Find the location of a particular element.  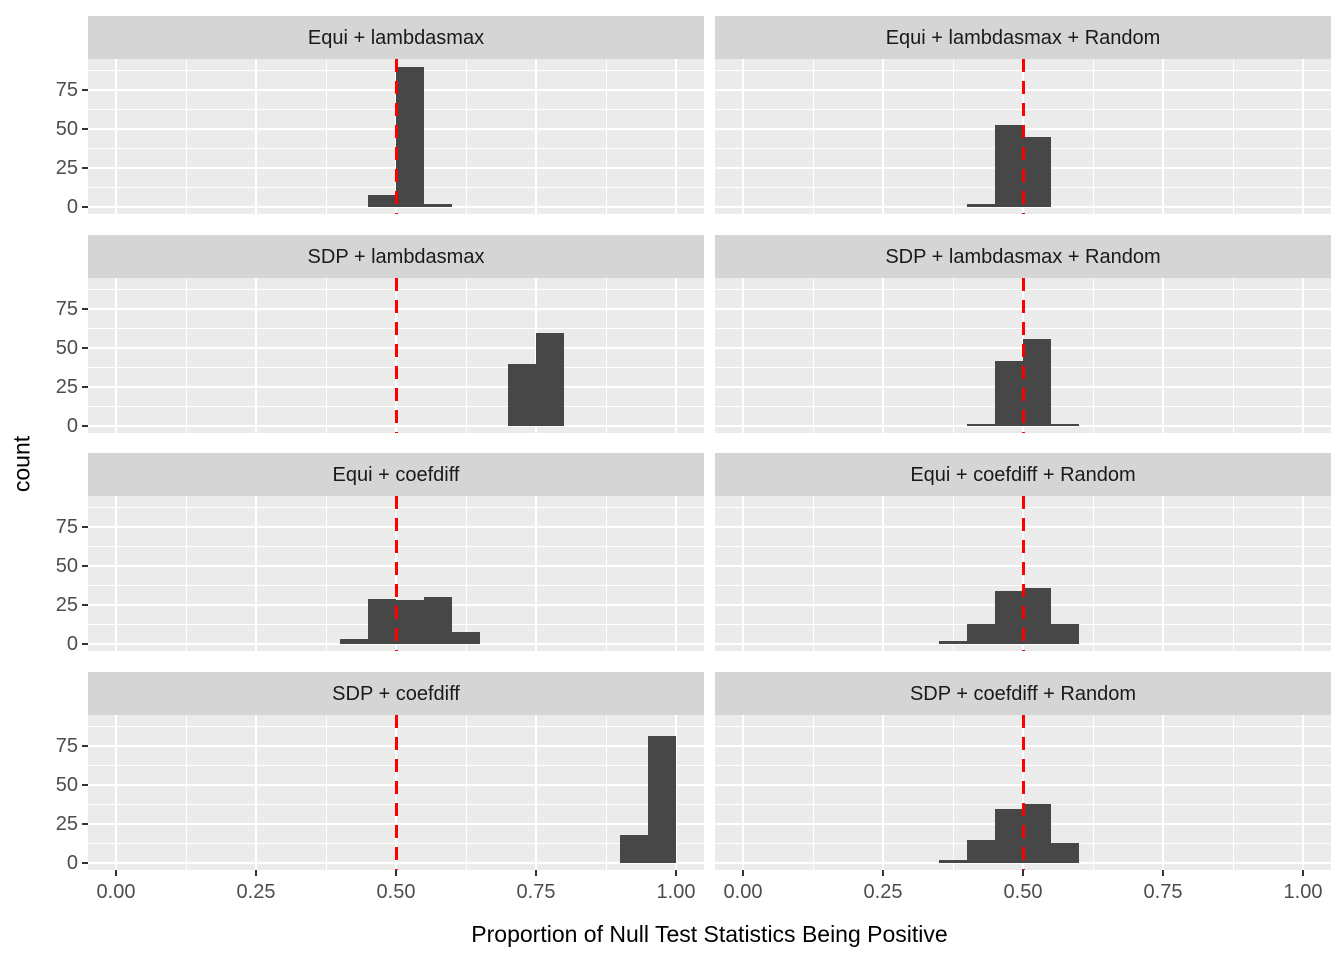

facet-strip-label: SDP + coefdiff + Random is located at coordinates (1023, 693).